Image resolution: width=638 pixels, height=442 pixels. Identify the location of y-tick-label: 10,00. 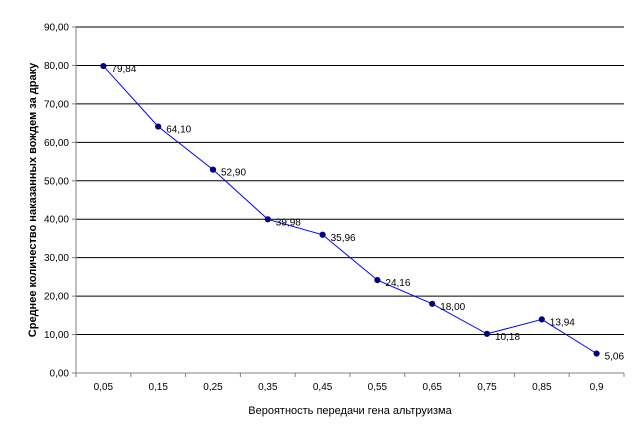
(56, 335).